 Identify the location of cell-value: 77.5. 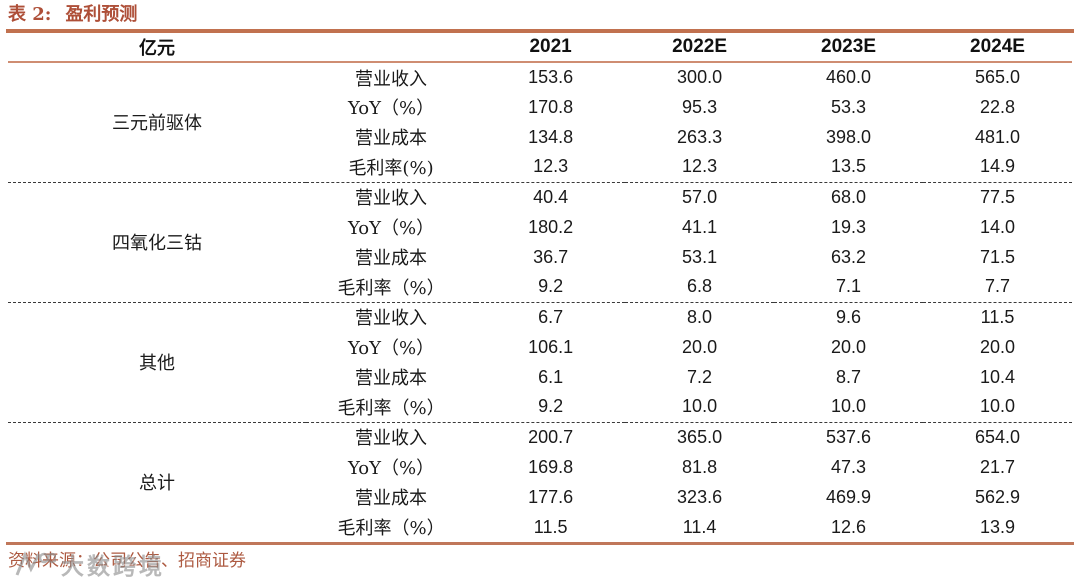
(997, 196).